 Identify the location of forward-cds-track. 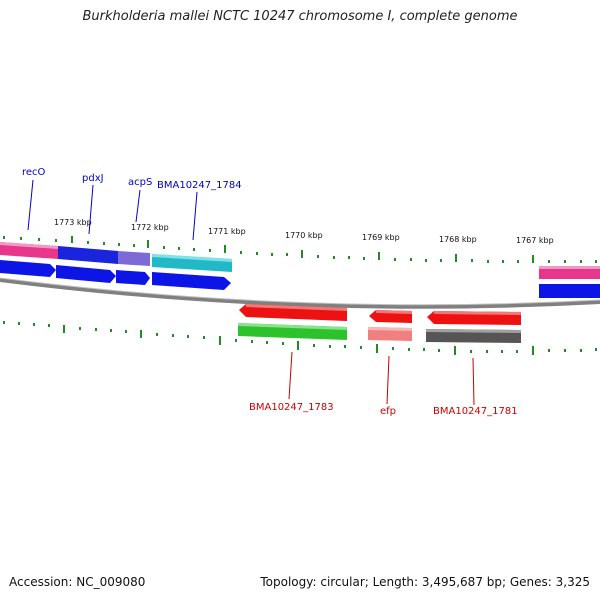
(300, 279).